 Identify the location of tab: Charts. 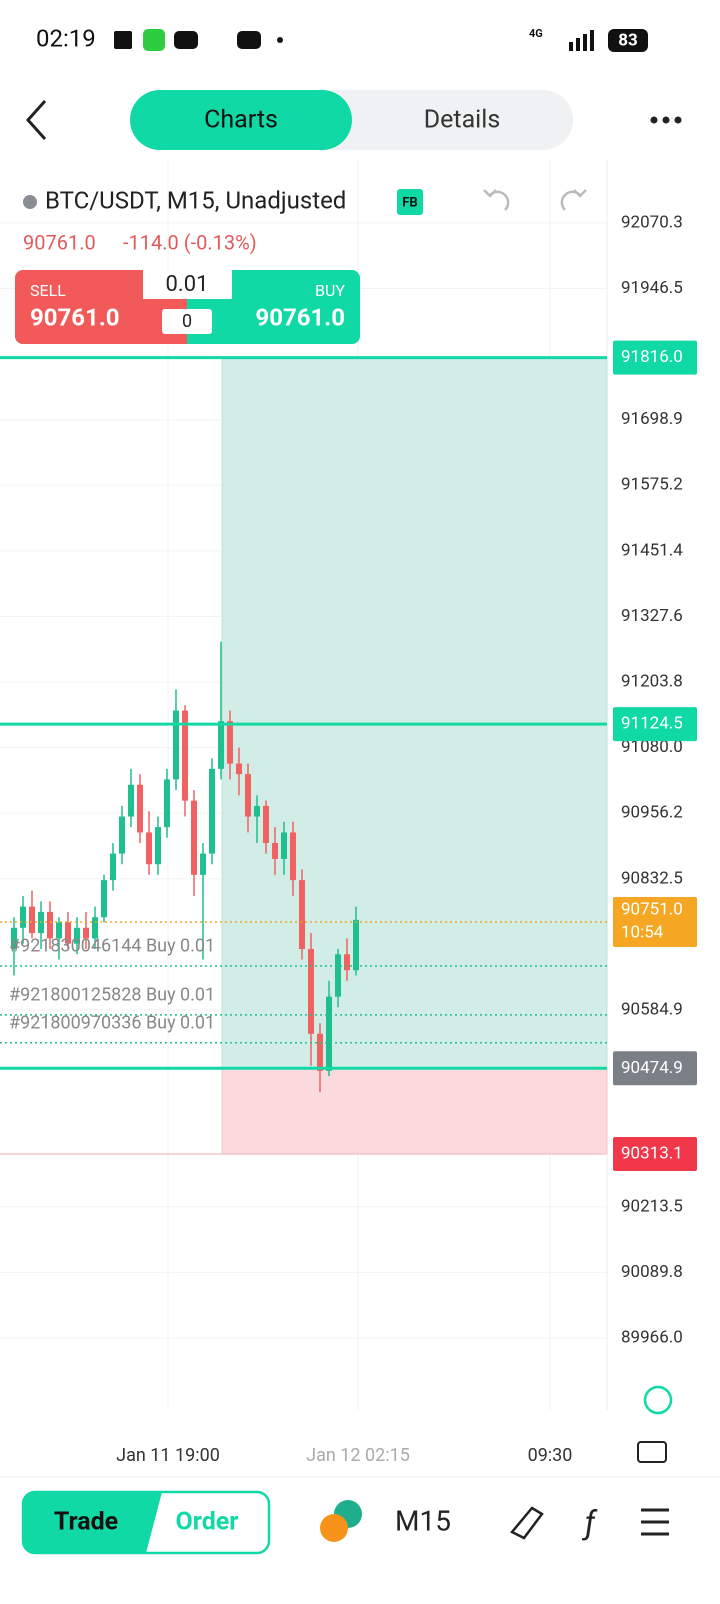
(241, 120).